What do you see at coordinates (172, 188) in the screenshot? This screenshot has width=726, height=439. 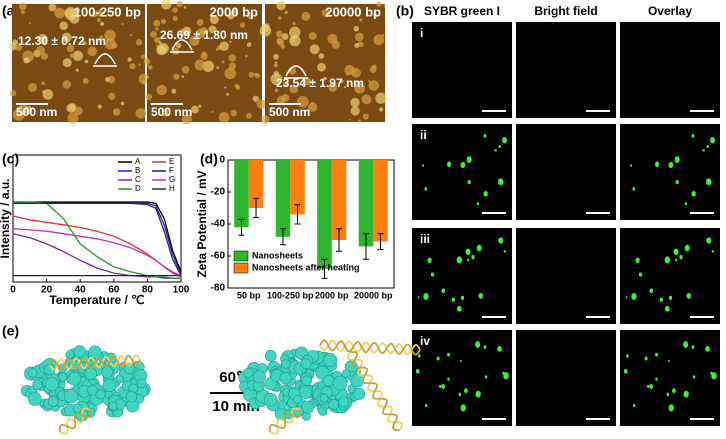 I see `legend-label: H` at bounding box center [172, 188].